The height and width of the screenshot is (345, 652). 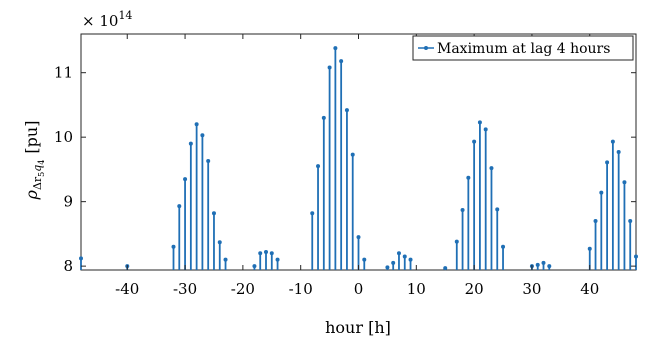 I want to click on x-tick-label: -20, so click(x=243, y=289).